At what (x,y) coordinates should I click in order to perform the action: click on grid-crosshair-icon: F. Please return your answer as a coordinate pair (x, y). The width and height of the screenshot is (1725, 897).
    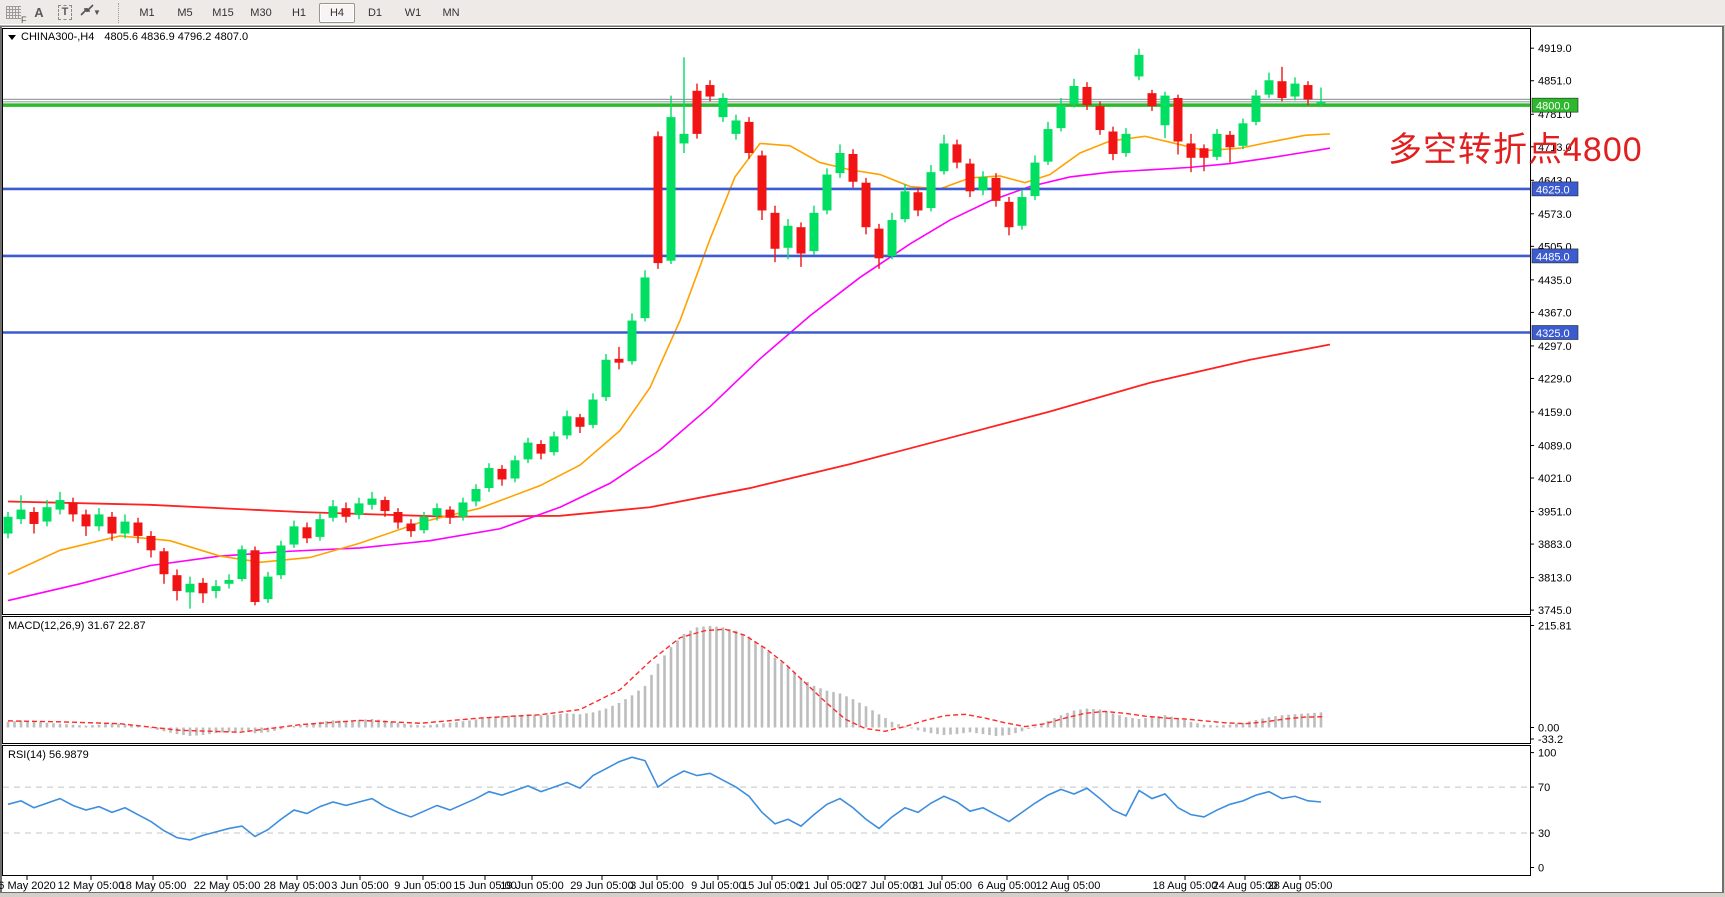
    Looking at the image, I should click on (14, 14).